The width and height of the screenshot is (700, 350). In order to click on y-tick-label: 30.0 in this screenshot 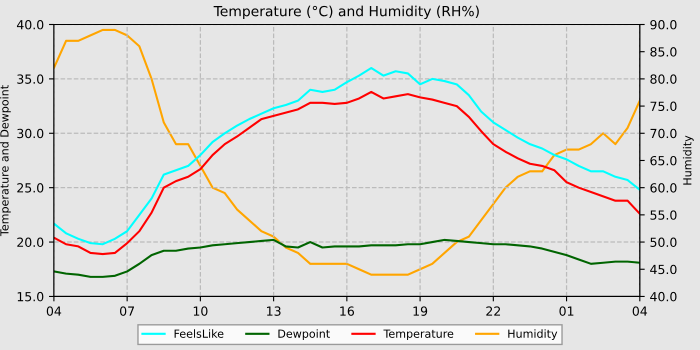, I will do `click(30, 133)`.